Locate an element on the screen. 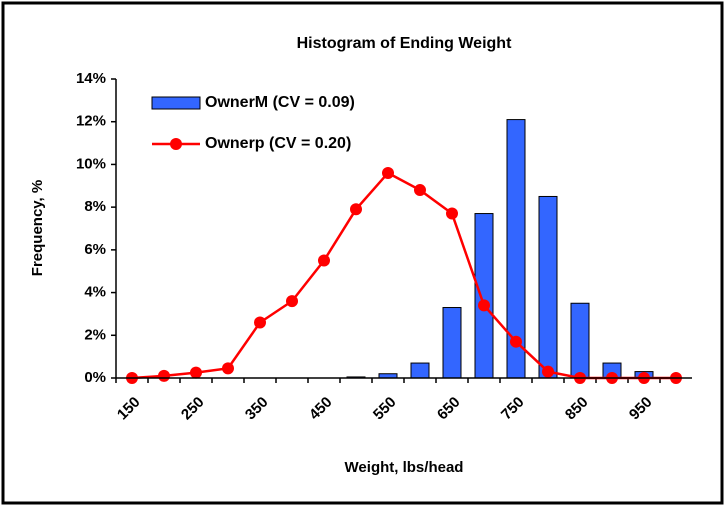 The image size is (726, 507). y-tick-label: 8% is located at coordinates (95, 206).